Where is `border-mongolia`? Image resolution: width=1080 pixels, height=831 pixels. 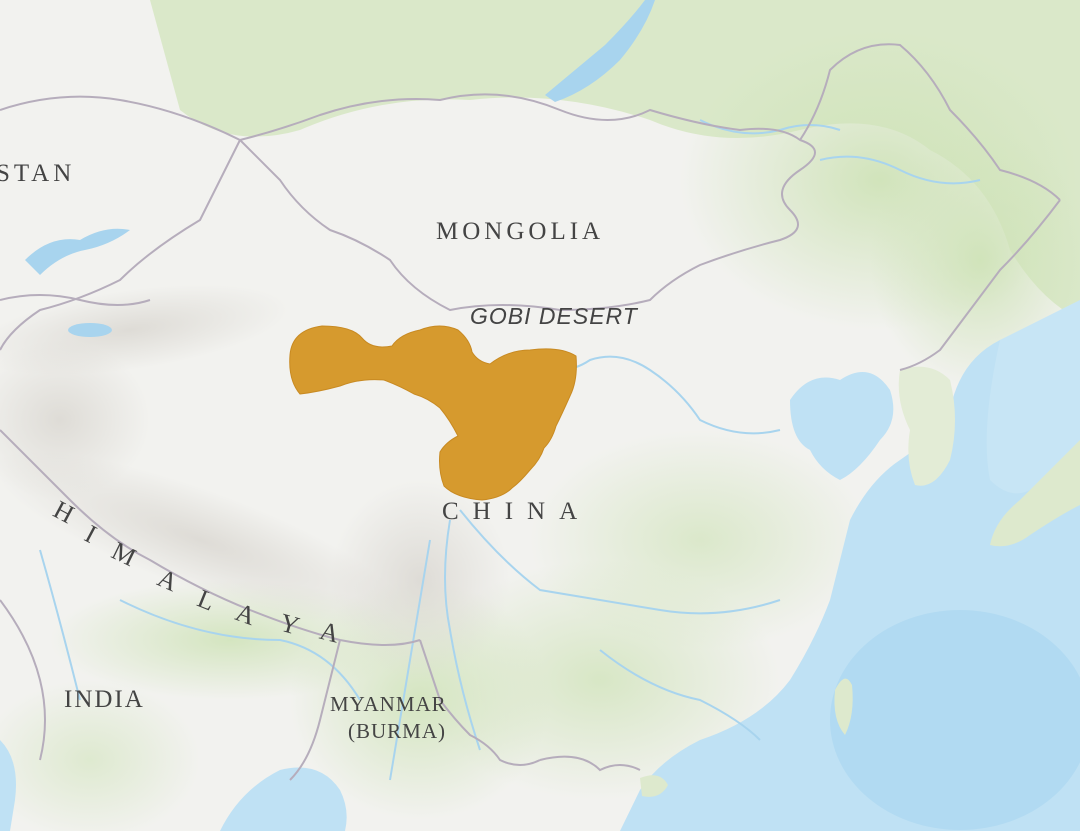 border-mongolia is located at coordinates (527, 202).